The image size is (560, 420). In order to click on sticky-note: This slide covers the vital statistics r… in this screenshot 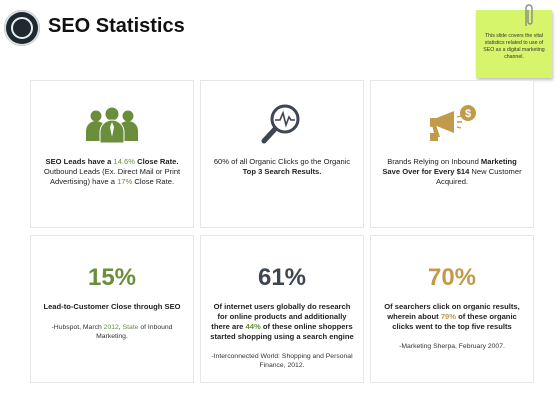, I will do `click(514, 44)`.